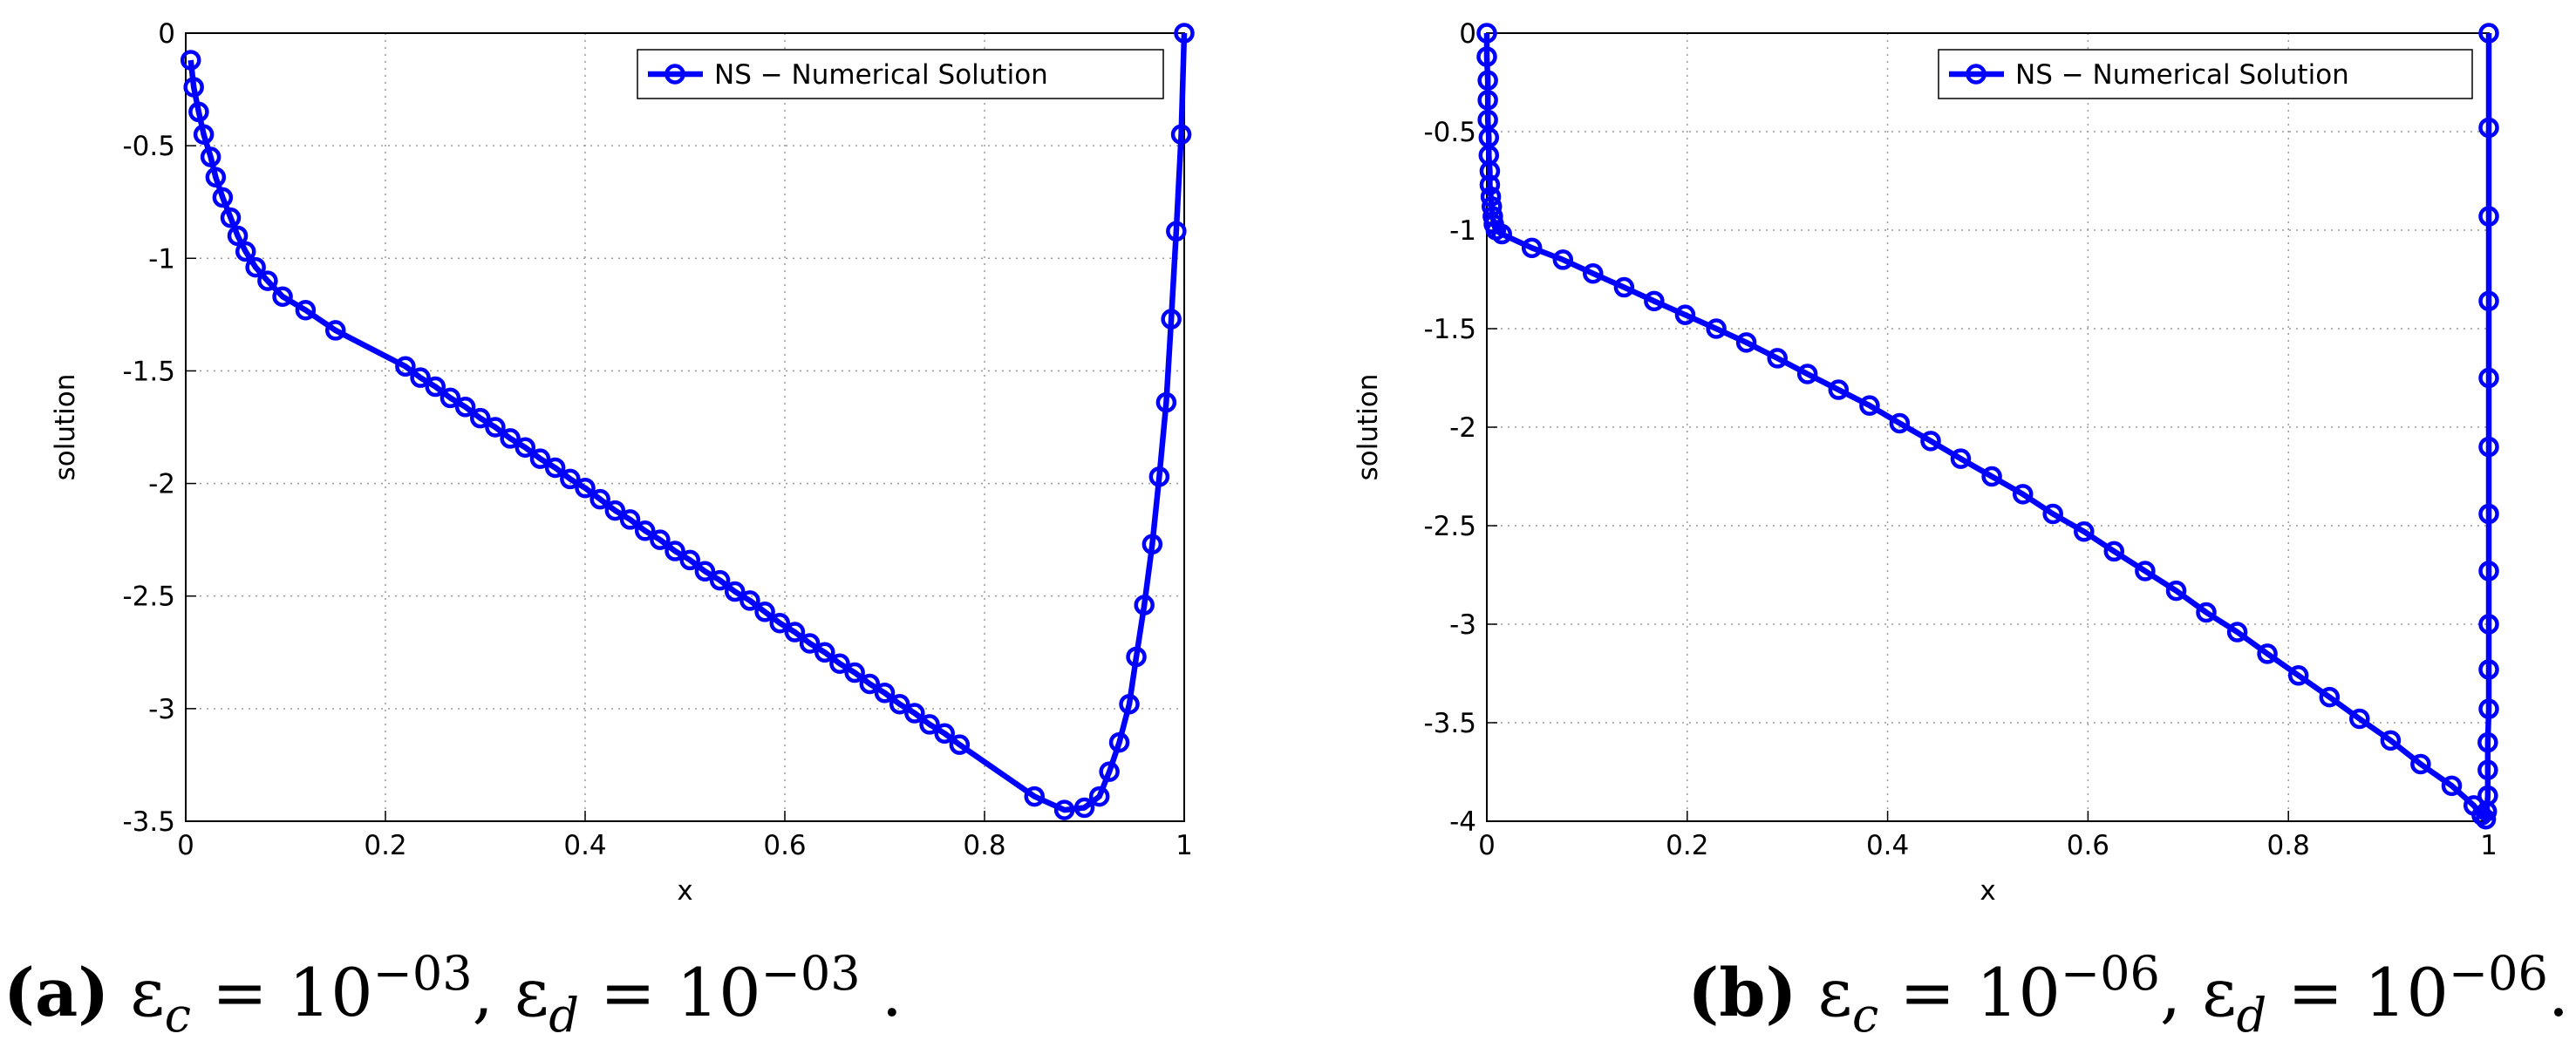 This screenshot has width=2576, height=1054. Describe the element at coordinates (2288, 845) in the screenshot. I see `x-tick-label: 0.8` at that location.